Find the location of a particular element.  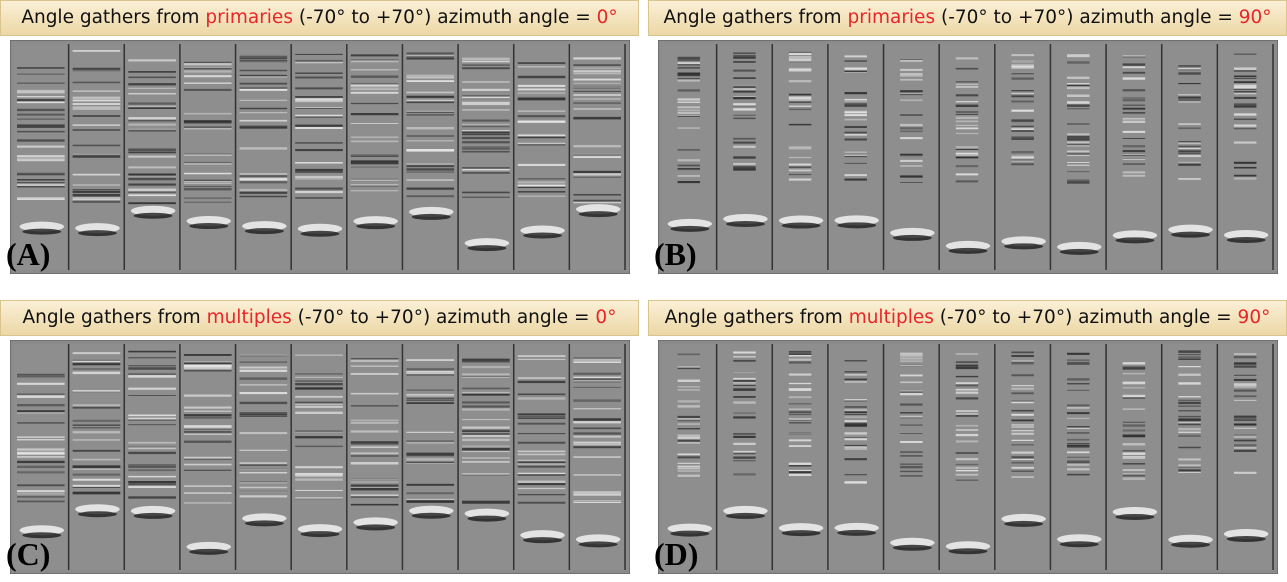

title-angle: 0° is located at coordinates (606, 317).